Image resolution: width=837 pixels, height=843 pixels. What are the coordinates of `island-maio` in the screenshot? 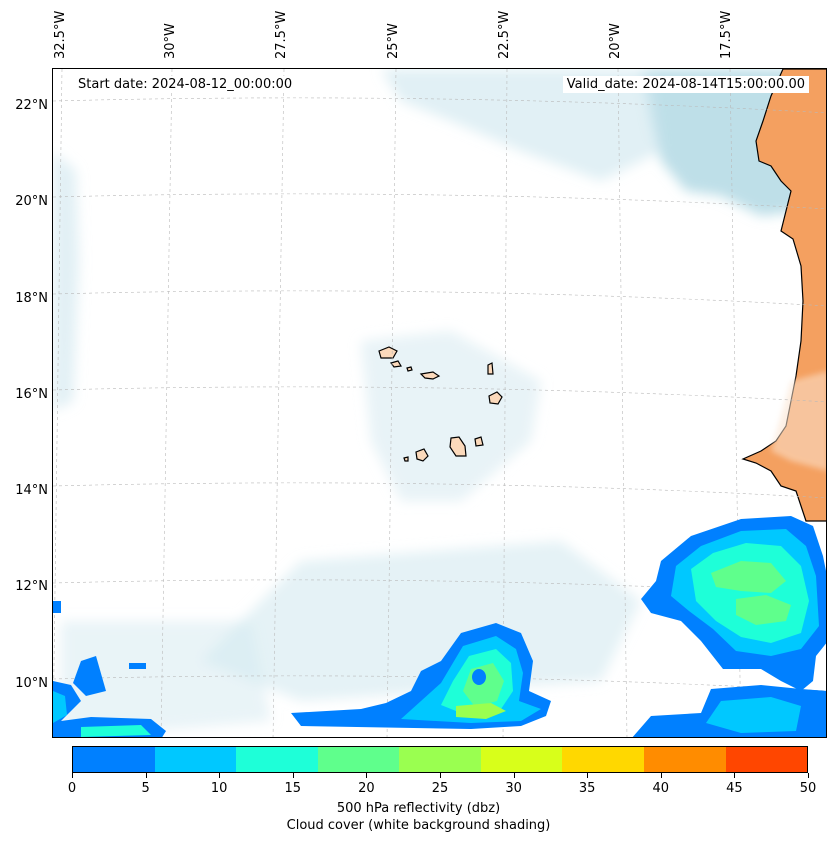 It's located at (479, 441).